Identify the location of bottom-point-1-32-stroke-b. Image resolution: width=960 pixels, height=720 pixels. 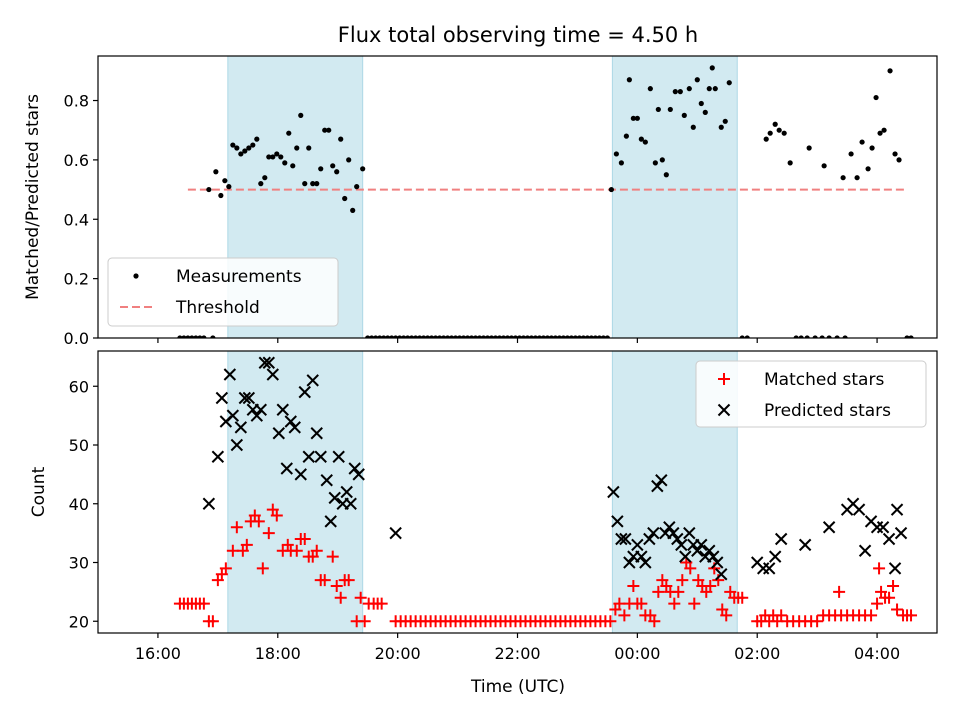
(346, 492).